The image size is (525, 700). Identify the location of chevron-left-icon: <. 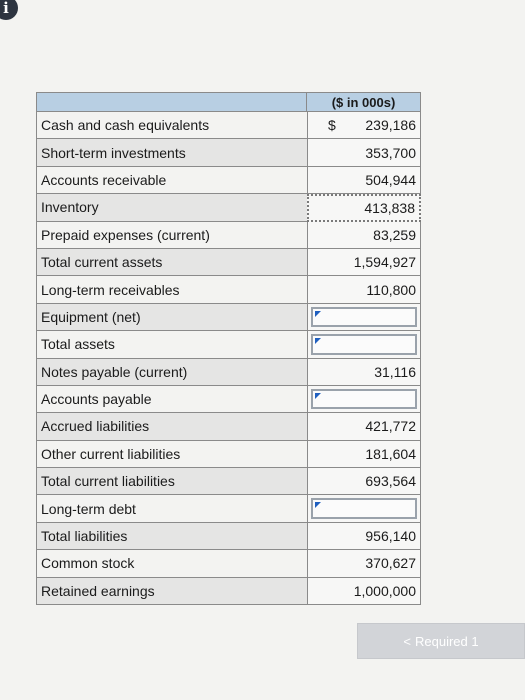
(407, 641).